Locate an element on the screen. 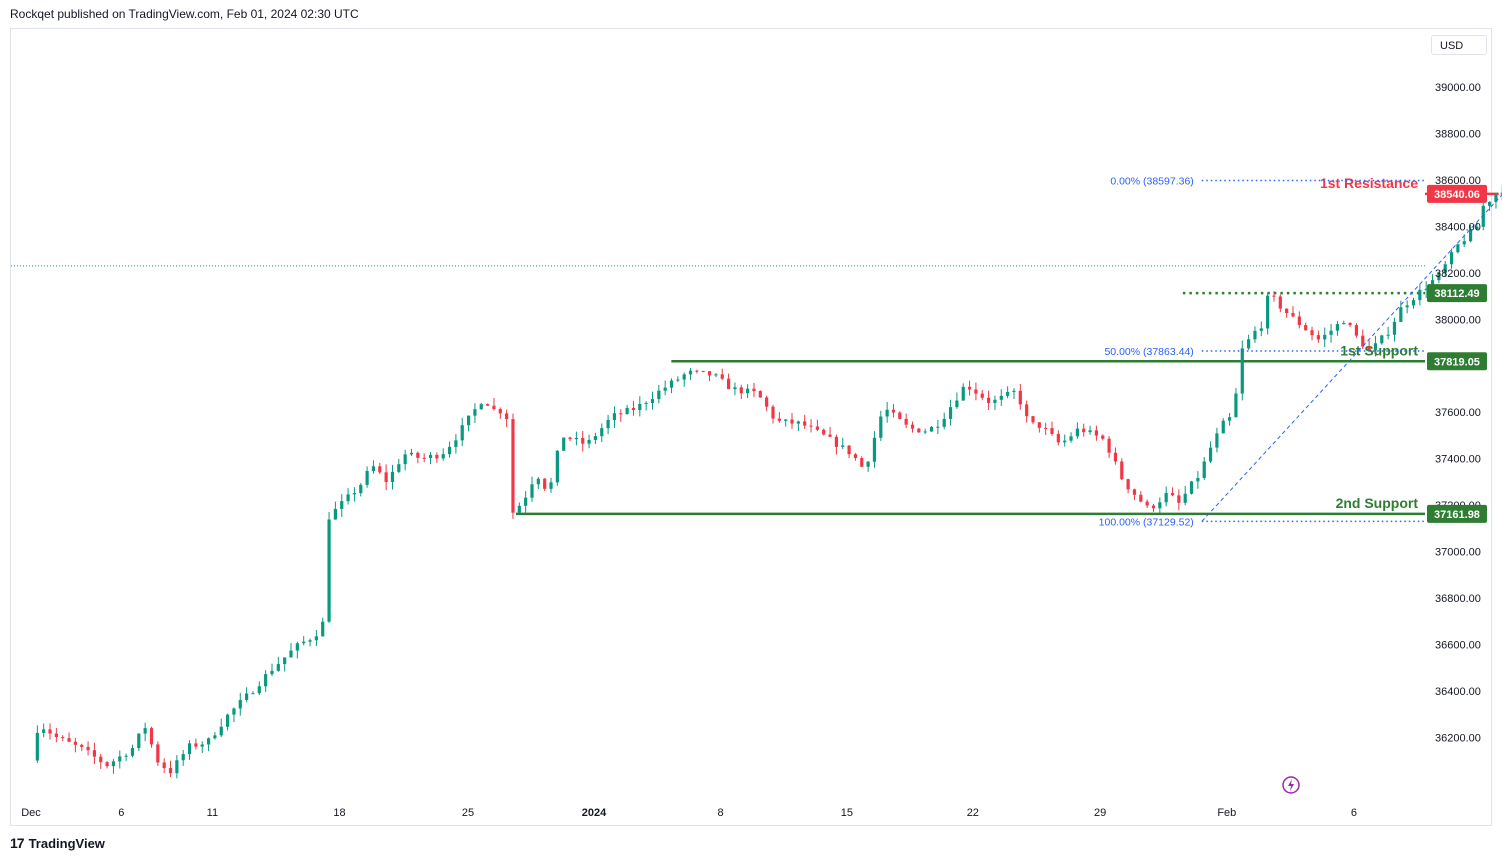 This screenshot has height=861, width=1502. x-tick-label: 11 is located at coordinates (212, 813).